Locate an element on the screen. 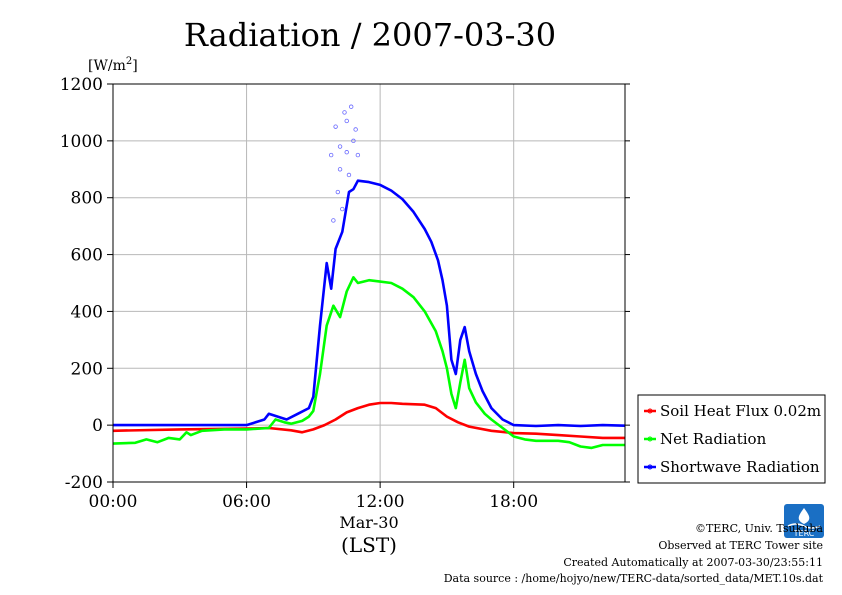  y-axis-unit-close: ] is located at coordinates (134, 66).